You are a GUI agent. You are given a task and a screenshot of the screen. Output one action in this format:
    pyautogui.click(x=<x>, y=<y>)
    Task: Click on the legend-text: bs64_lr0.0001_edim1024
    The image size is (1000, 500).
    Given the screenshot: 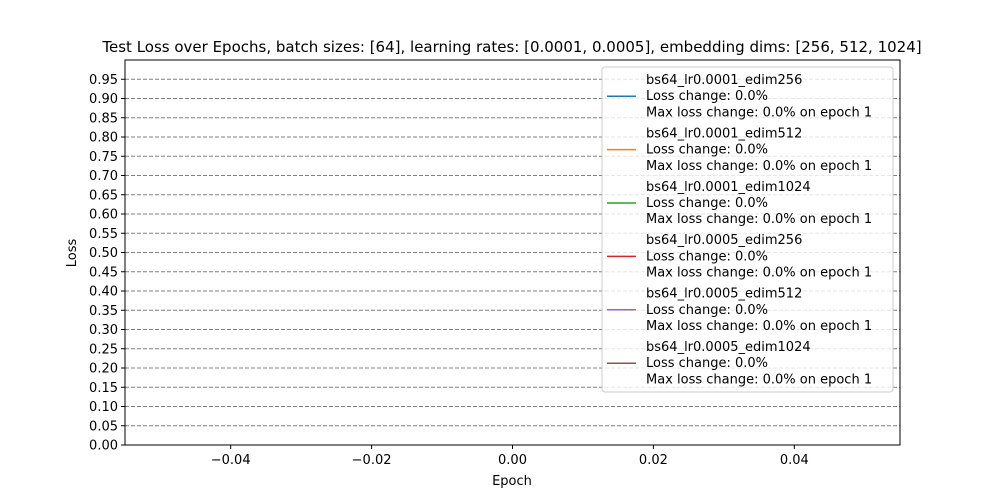 What is the action you would take?
    pyautogui.click(x=728, y=187)
    